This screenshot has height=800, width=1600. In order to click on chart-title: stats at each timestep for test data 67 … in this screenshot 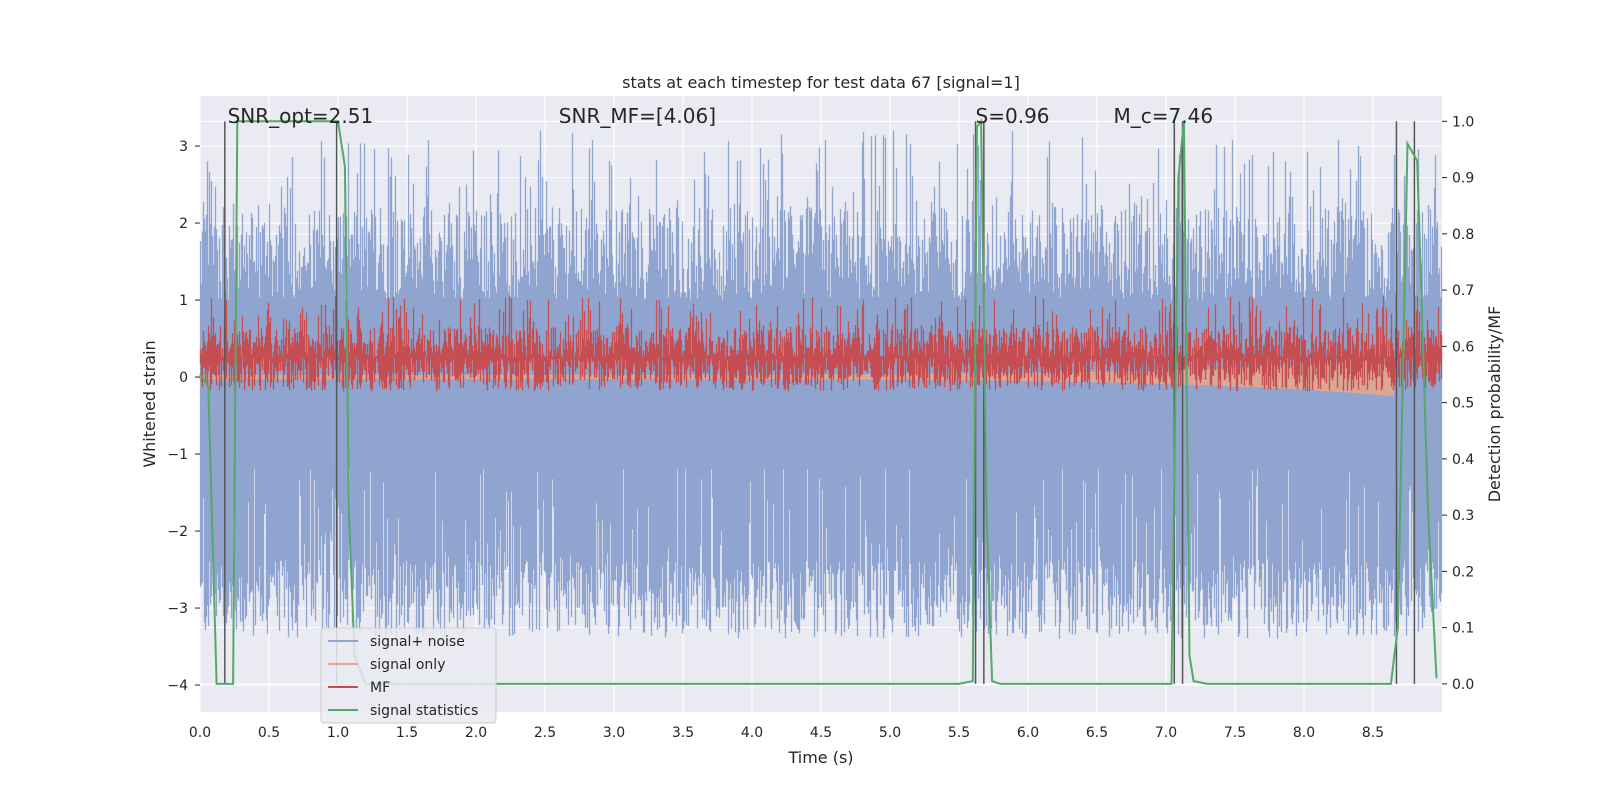, I will do `click(821, 82)`.